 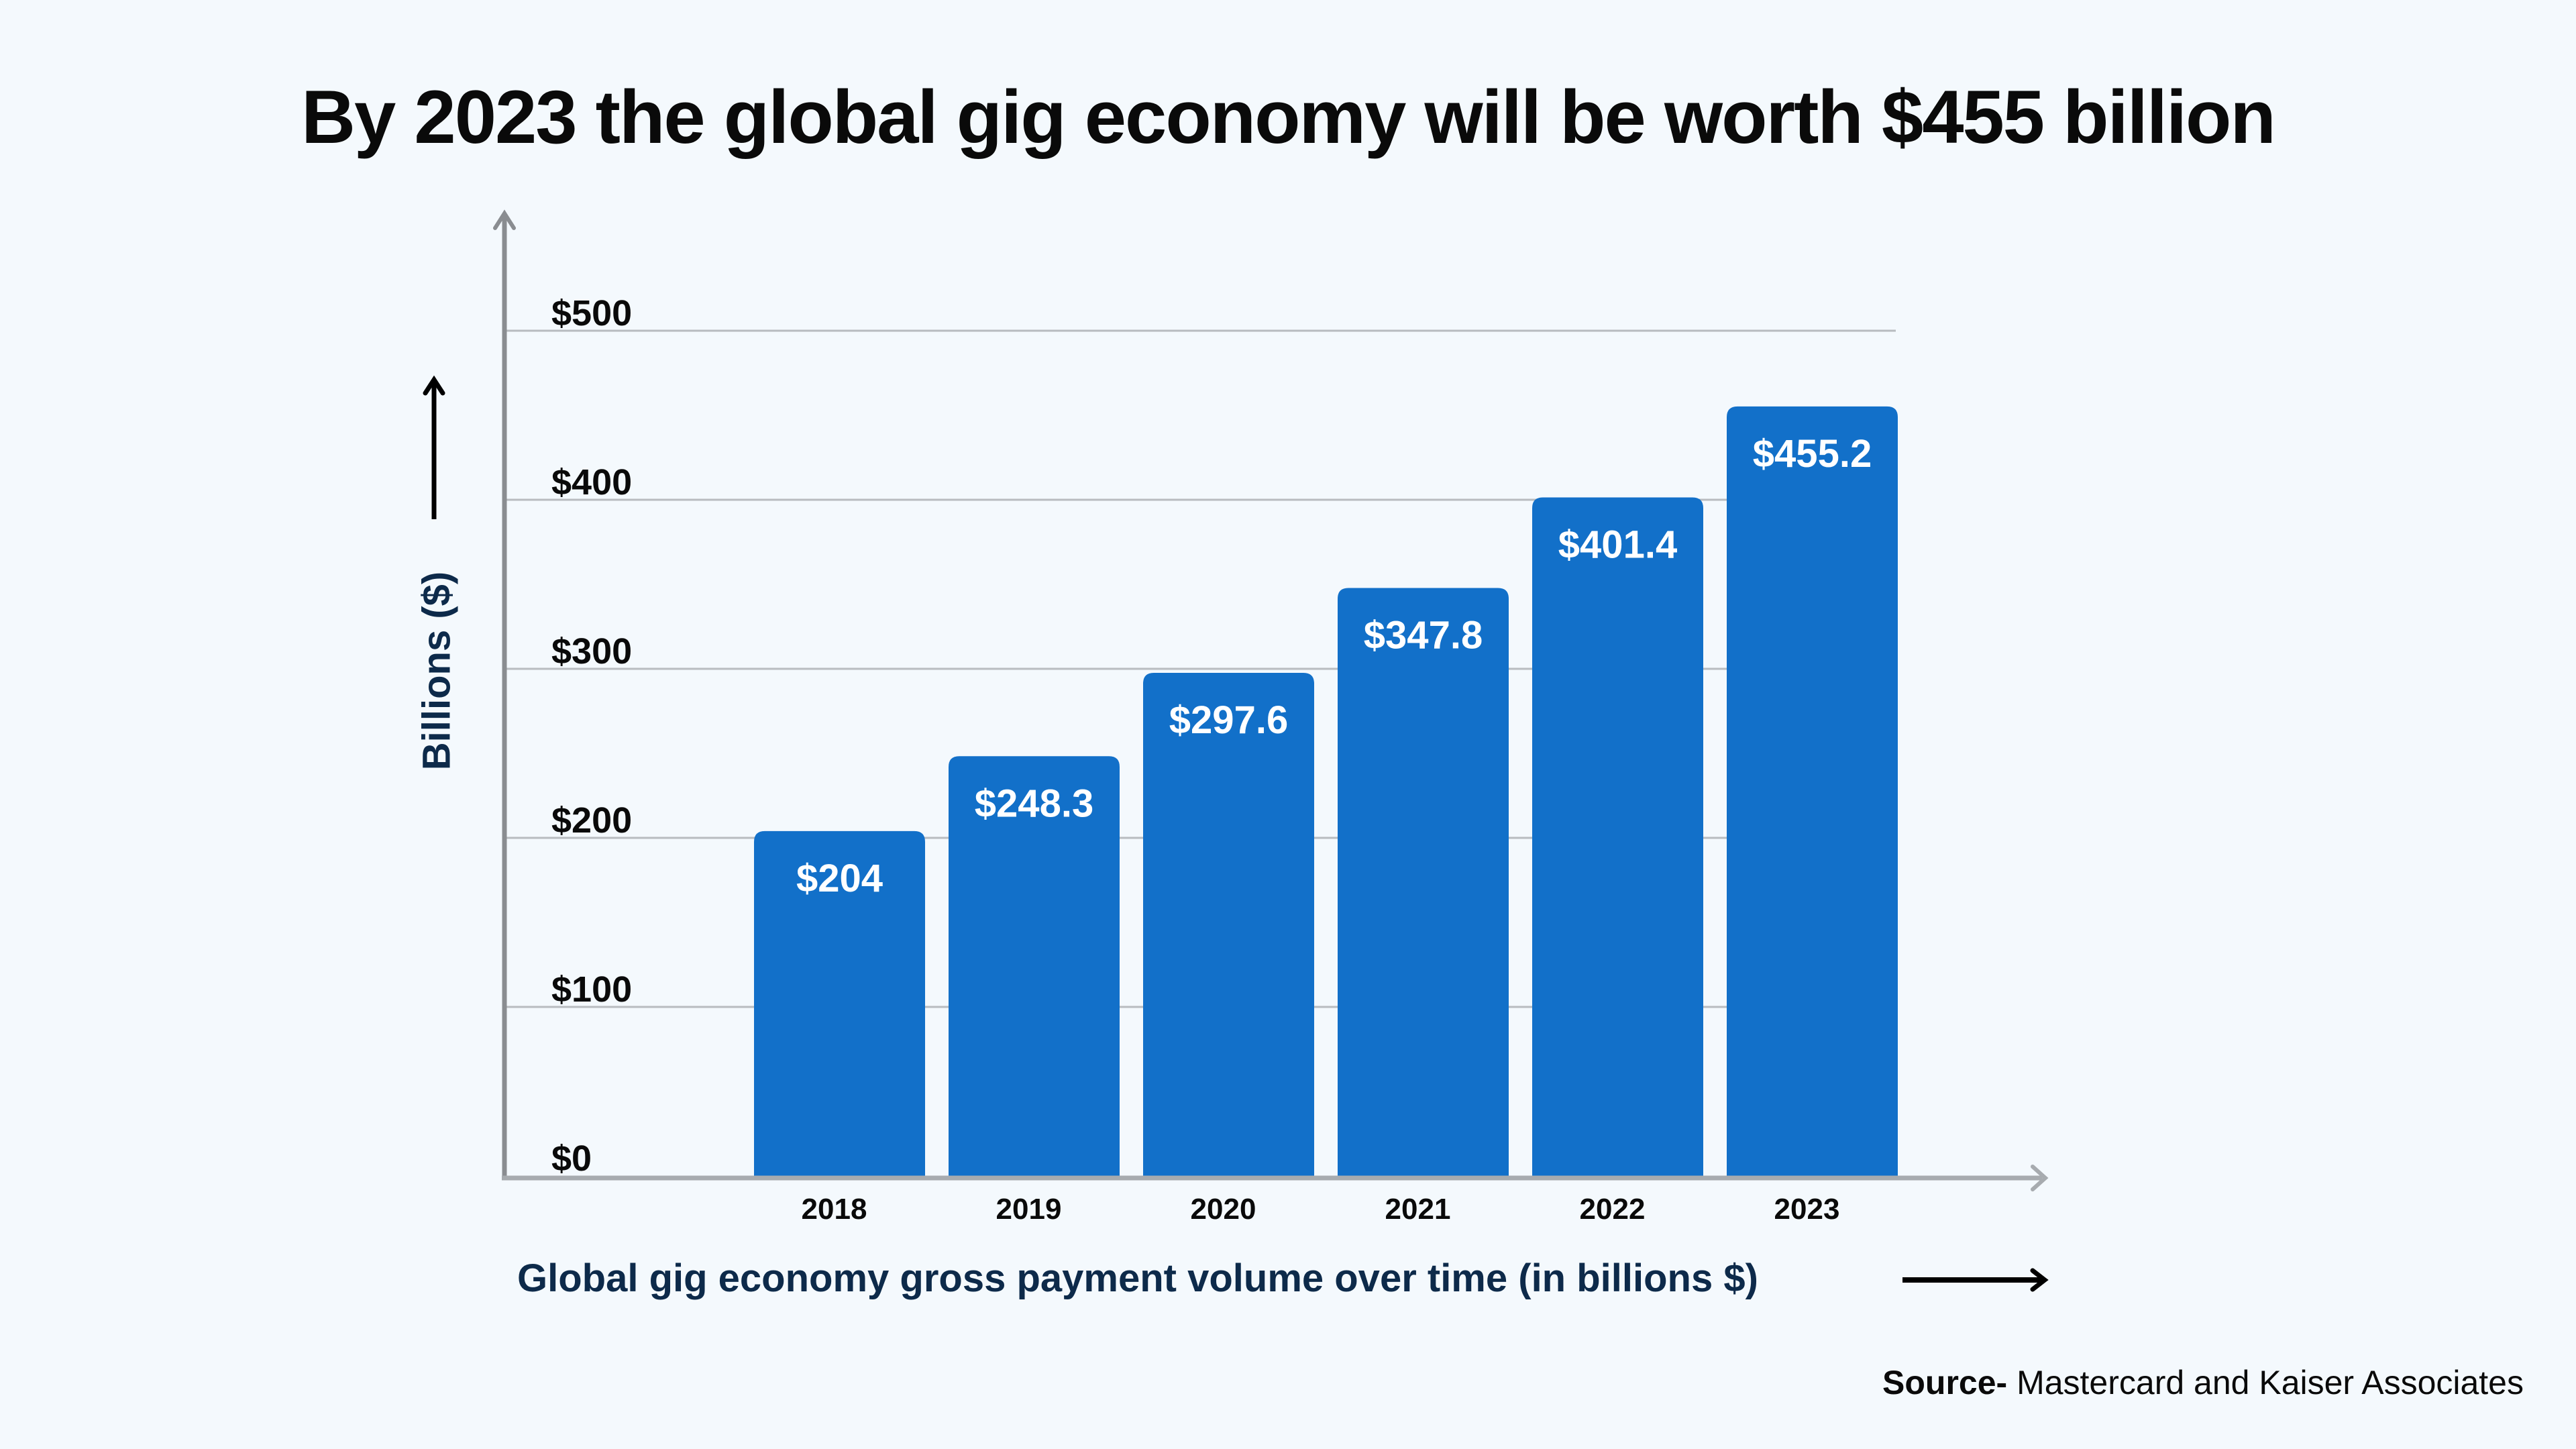 What do you see at coordinates (1228, 720) in the screenshot?
I see `data-label: $297.6` at bounding box center [1228, 720].